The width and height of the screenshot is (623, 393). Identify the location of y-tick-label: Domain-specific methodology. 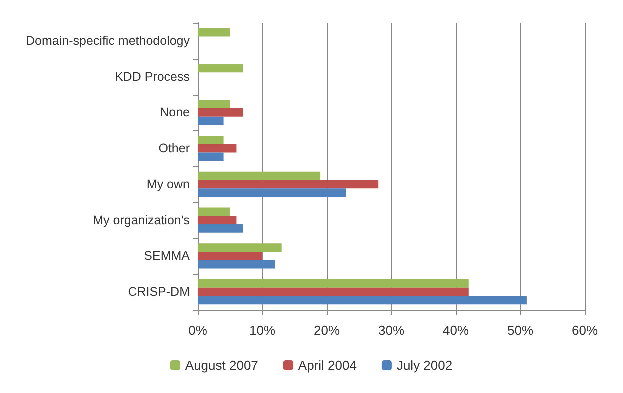
(108, 41).